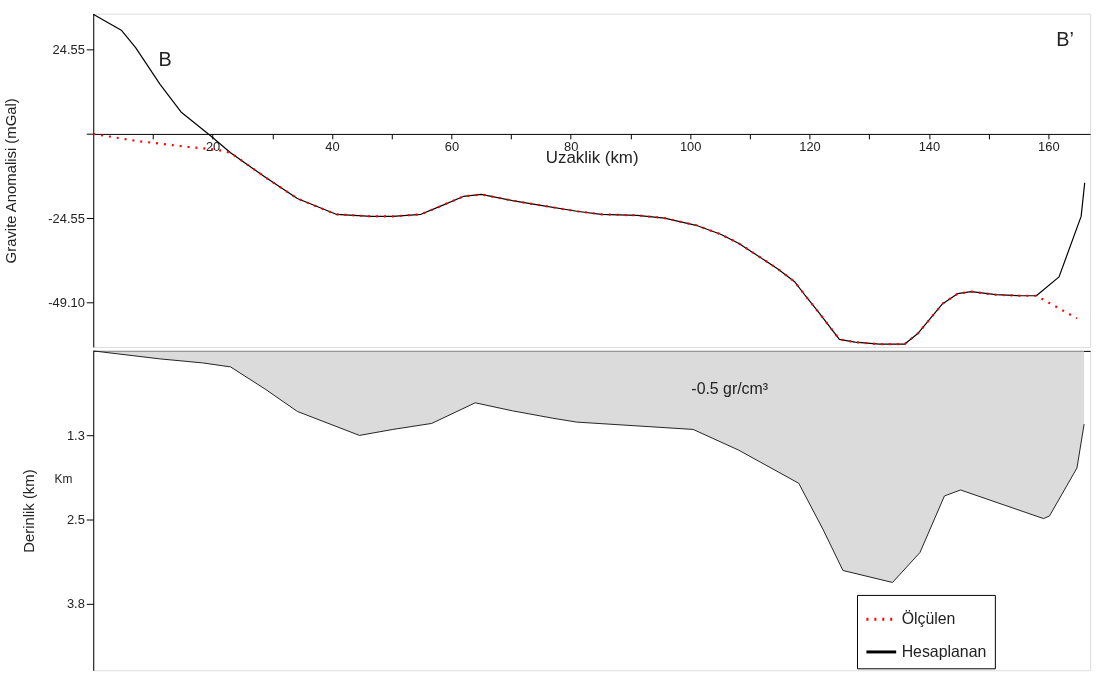 Image resolution: width=1101 pixels, height=677 pixels. Describe the element at coordinates (75, 604) in the screenshot. I see `y-tick-label: 3.8` at that location.